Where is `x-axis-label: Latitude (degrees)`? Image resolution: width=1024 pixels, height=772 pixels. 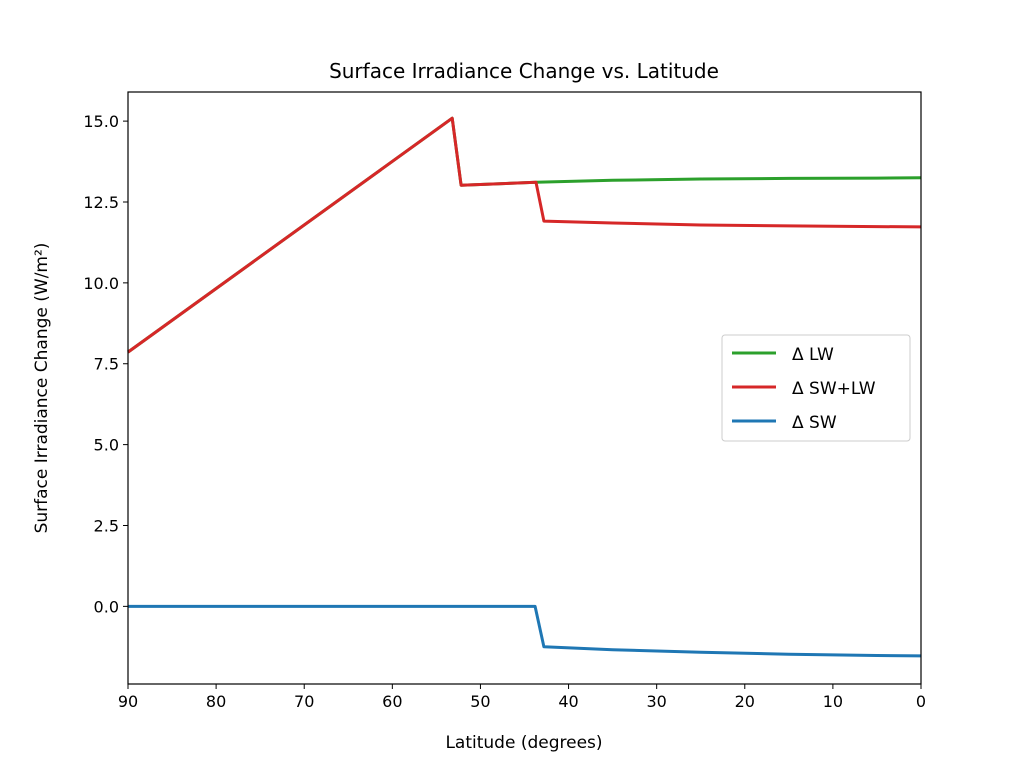 x-axis-label: Latitude (degrees) is located at coordinates (523, 743).